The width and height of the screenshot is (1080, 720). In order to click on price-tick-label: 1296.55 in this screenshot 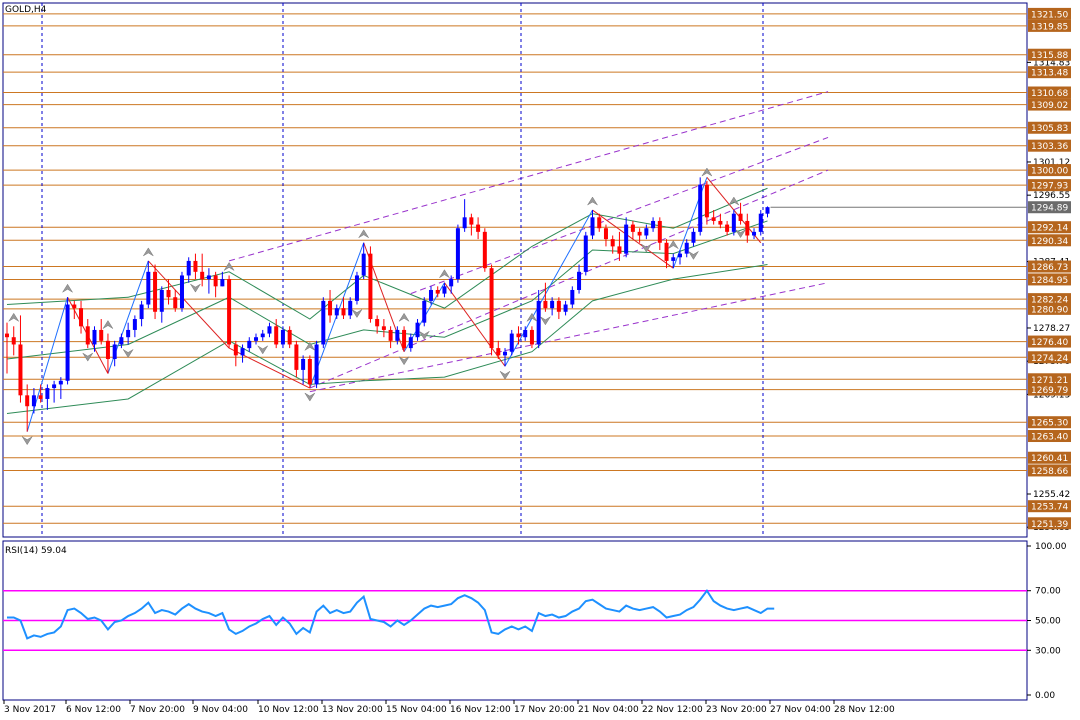, I will do `click(1051, 196)`.